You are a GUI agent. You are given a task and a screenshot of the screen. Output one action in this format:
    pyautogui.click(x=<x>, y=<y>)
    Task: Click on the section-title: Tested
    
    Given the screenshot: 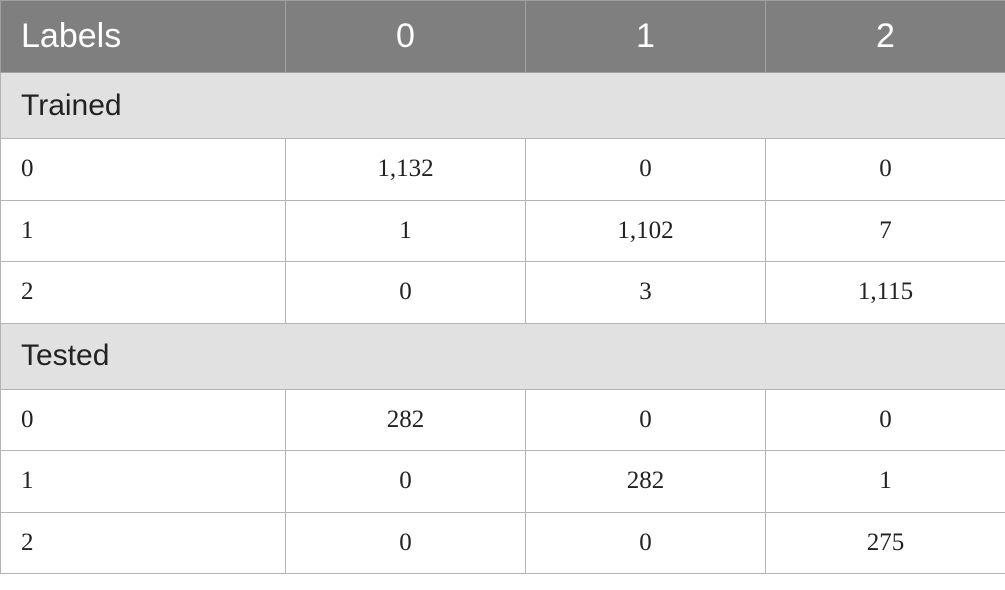 What is the action you would take?
    pyautogui.click(x=502, y=356)
    